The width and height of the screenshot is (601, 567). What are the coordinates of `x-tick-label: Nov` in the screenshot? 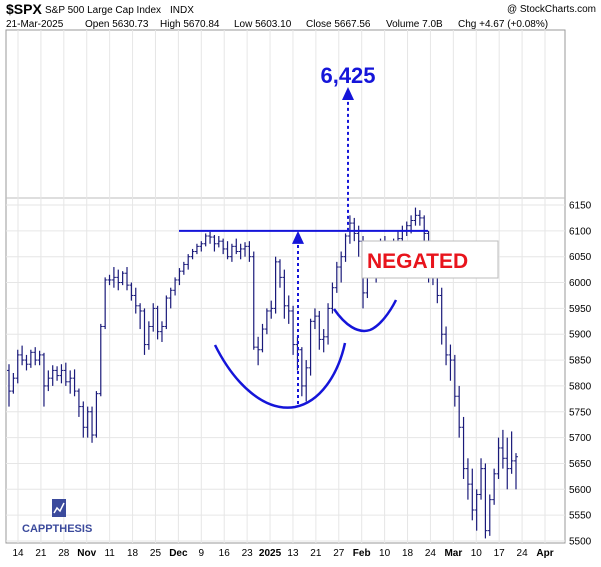 It's located at (86, 553).